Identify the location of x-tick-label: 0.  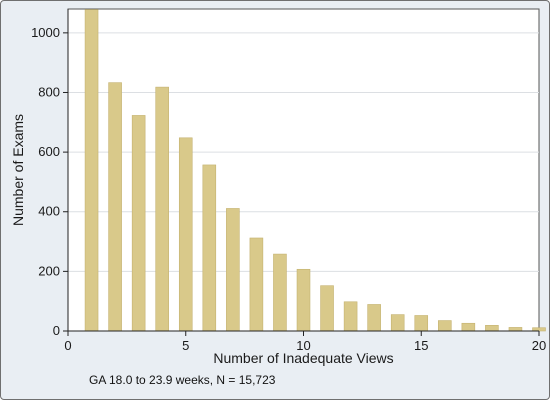
(67, 345).